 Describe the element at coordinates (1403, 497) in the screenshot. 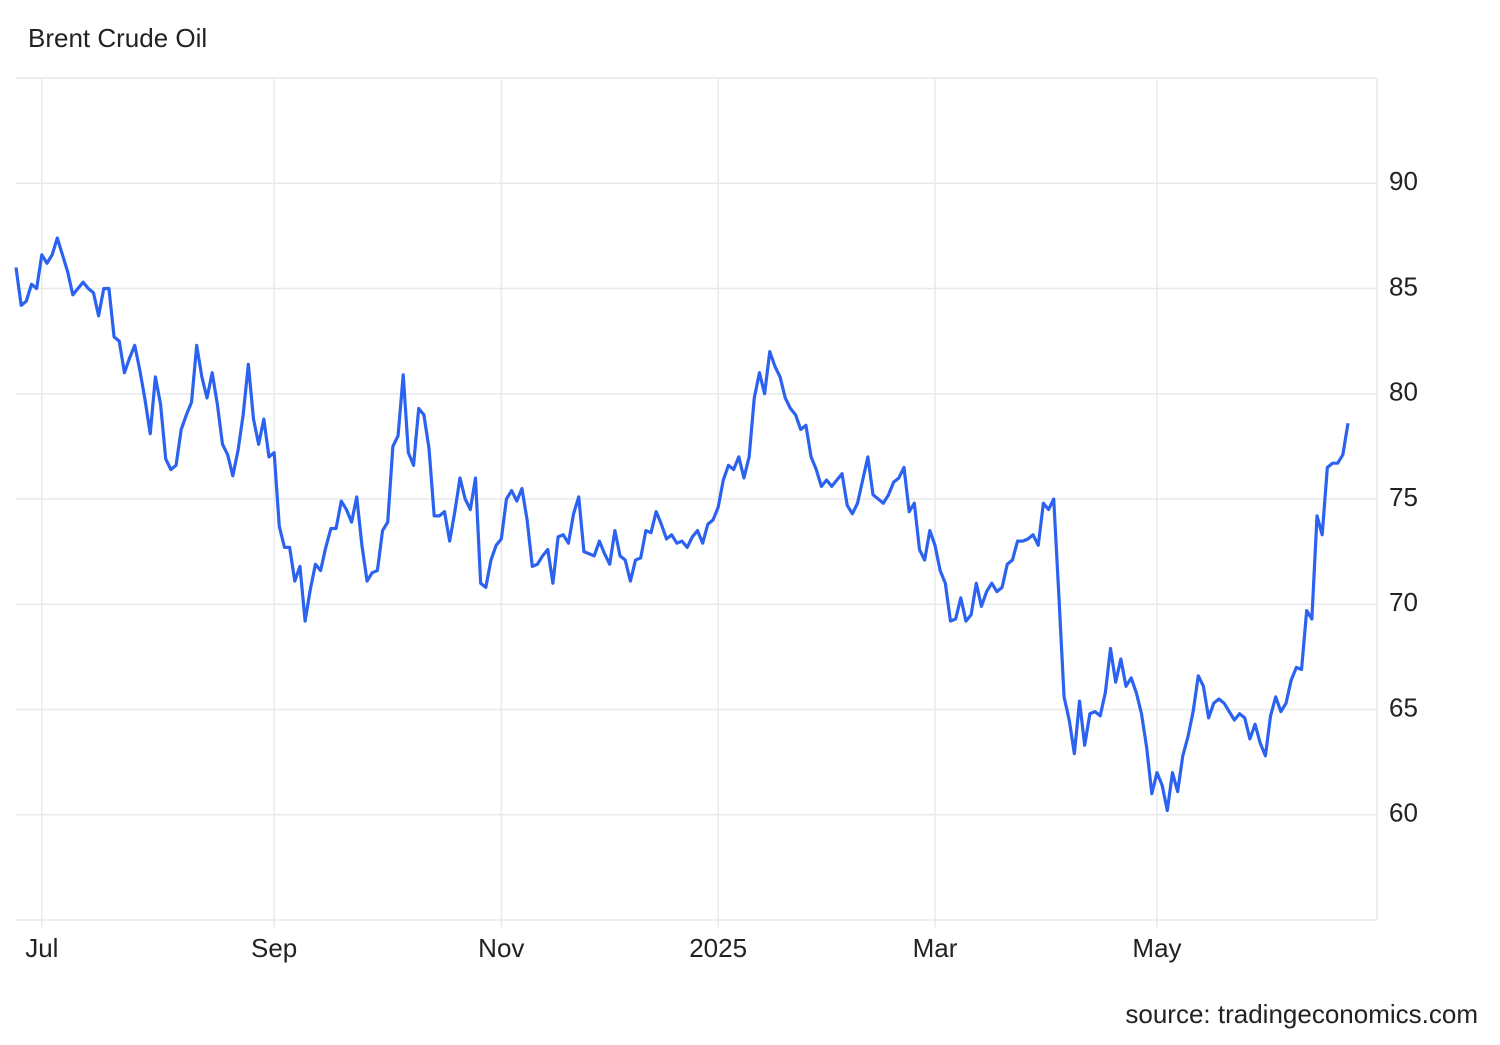

I see `y-tick-label: 75` at that location.